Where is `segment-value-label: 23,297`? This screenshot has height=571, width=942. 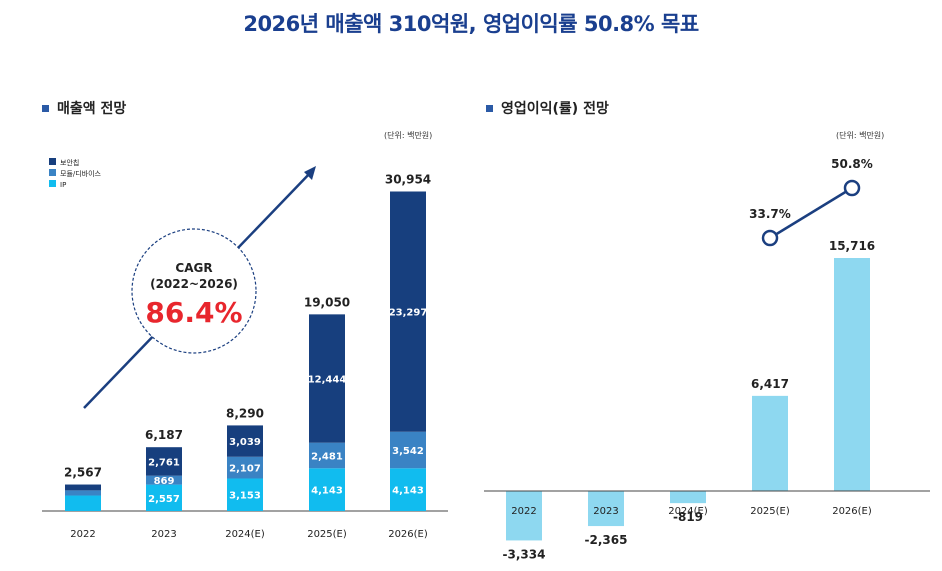
segment-value-label: 23,297 is located at coordinates (408, 313).